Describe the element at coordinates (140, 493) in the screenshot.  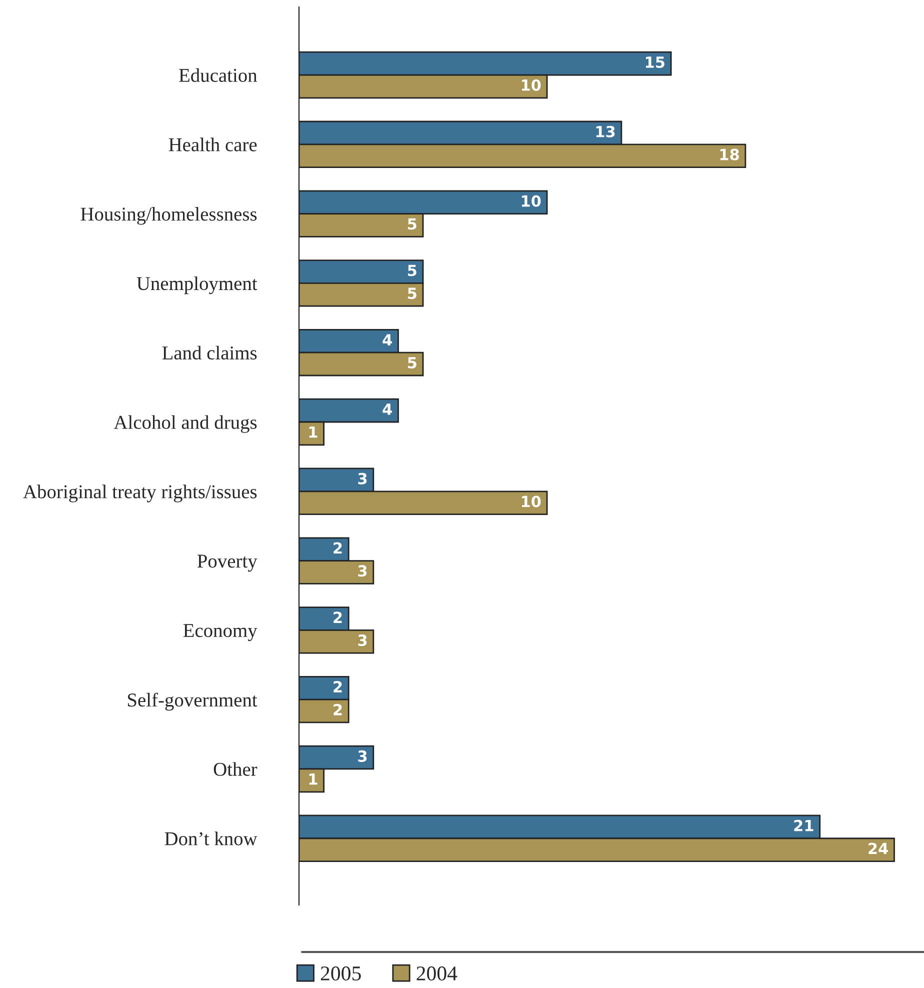
I see `y-tick-label: Aboriginal treaty rights/issues` at that location.